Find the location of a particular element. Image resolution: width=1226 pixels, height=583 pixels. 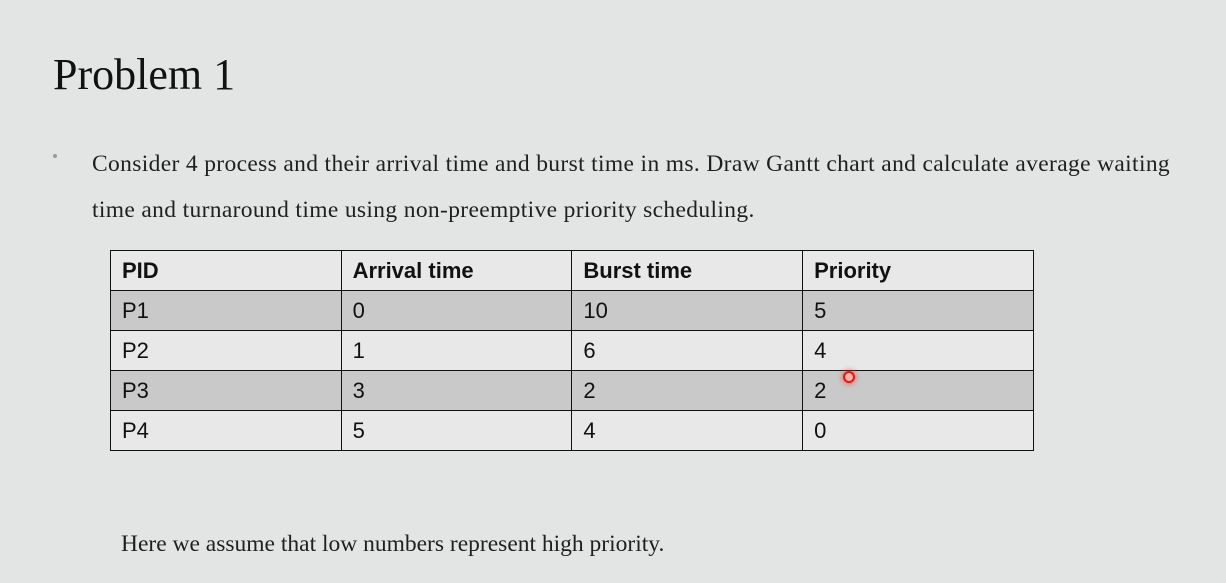

table-row: P3 3 2 2 is located at coordinates (572, 390).